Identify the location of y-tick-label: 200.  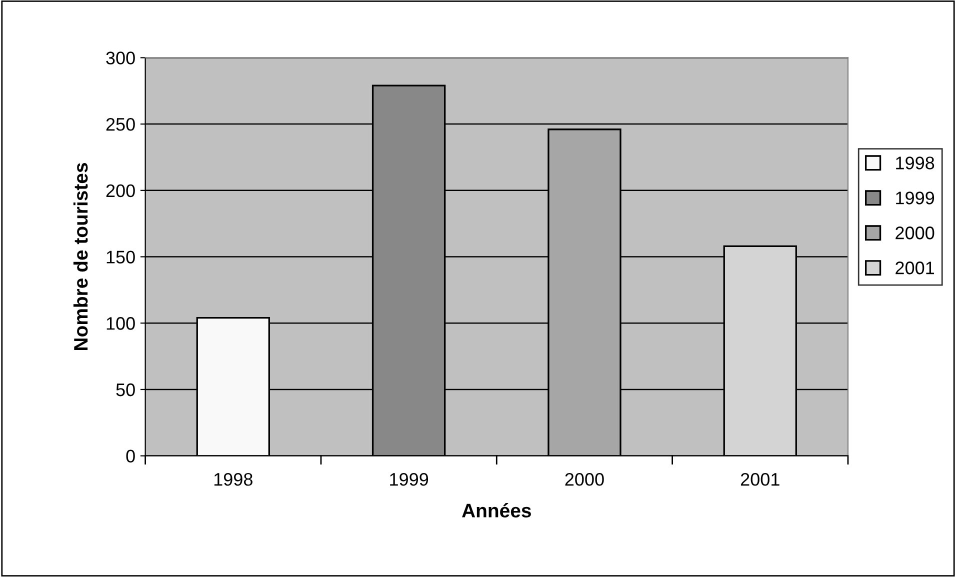
(120, 191).